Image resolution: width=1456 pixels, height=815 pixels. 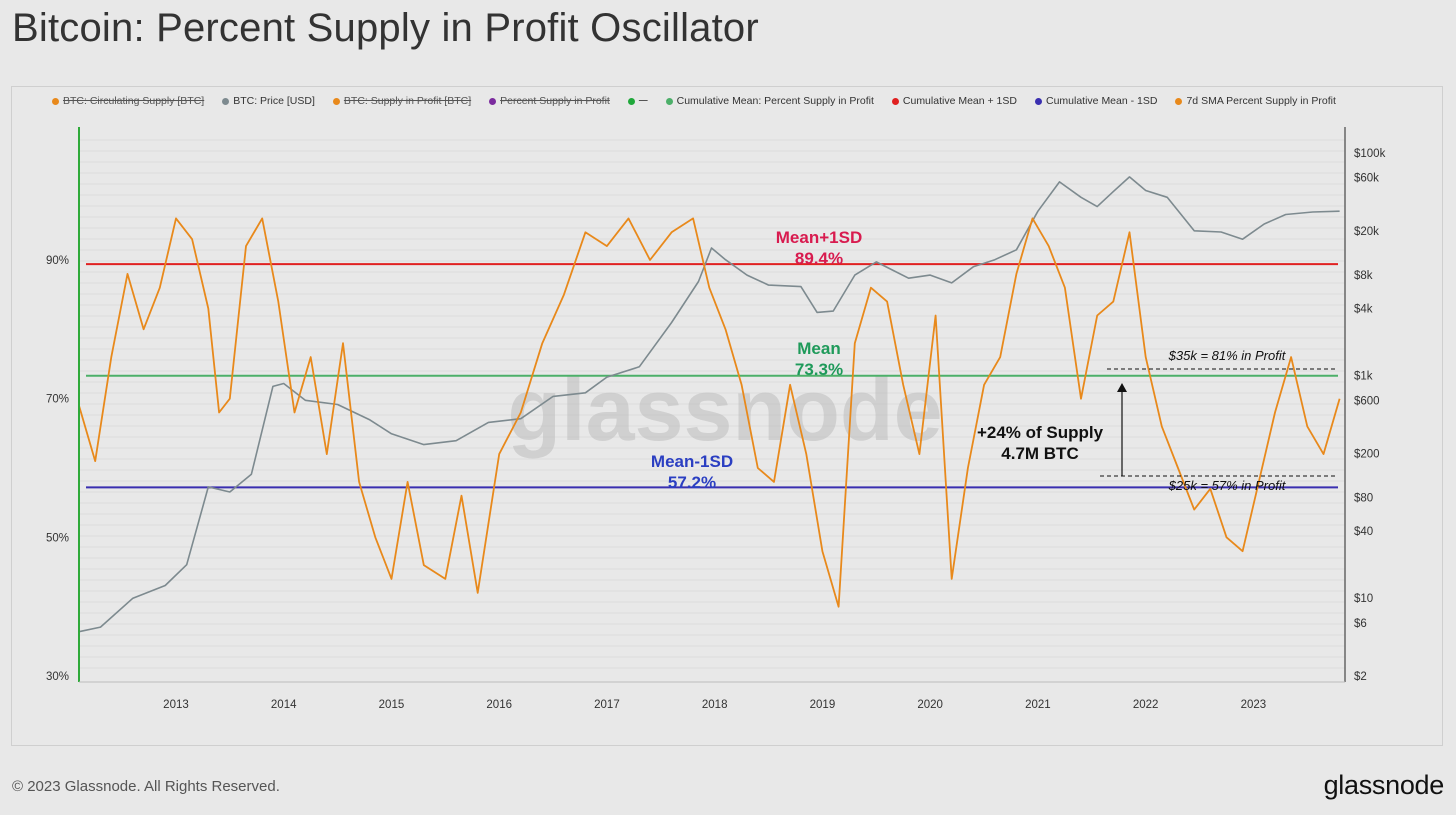 What do you see at coordinates (1363, 276) in the screenshot?
I see `y-right-tick-label: $8k` at bounding box center [1363, 276].